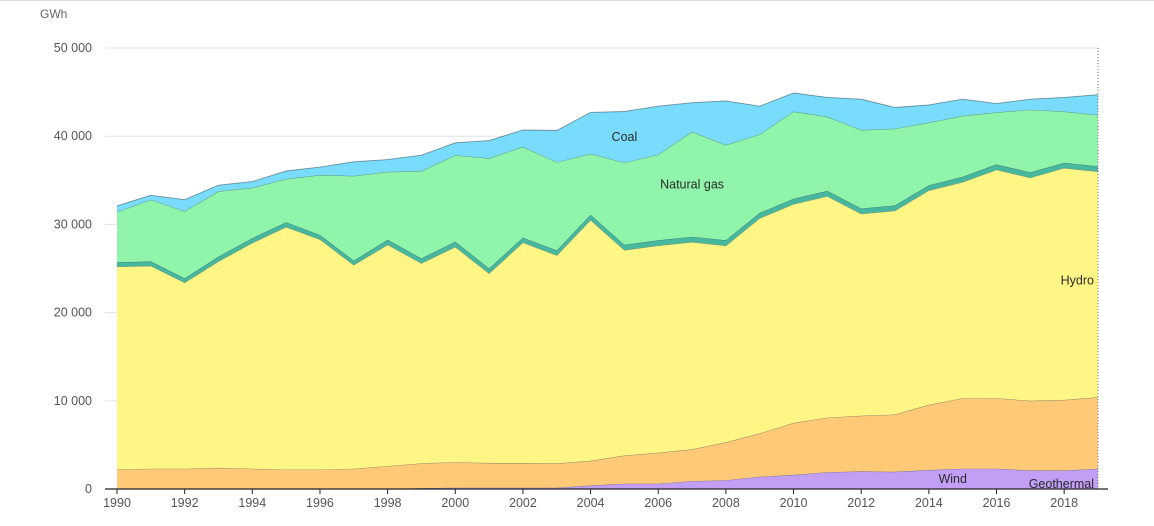 Image resolution: width=1154 pixels, height=526 pixels. Describe the element at coordinates (997, 503) in the screenshot. I see `x-tick-label-2016: 2016` at that location.